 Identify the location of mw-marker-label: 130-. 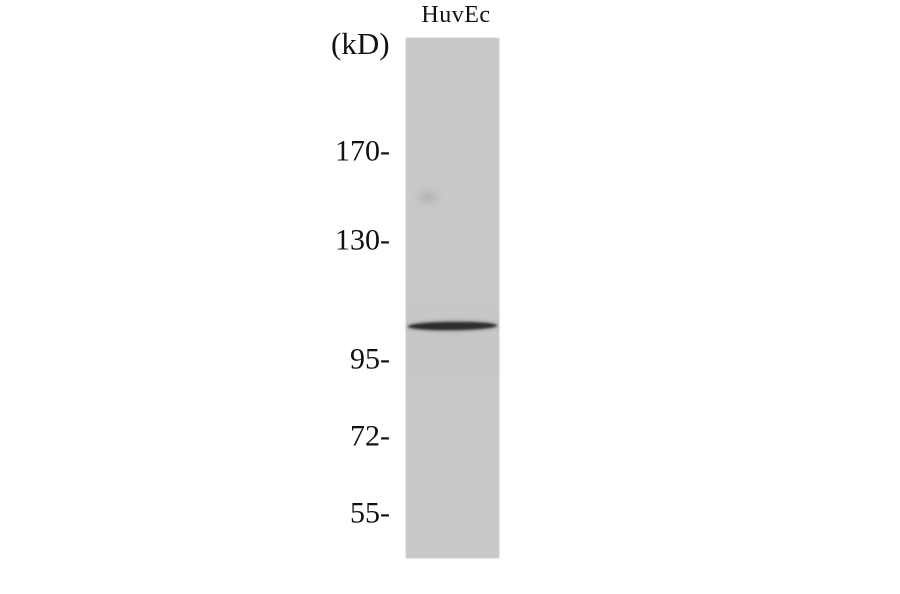
(362, 240).